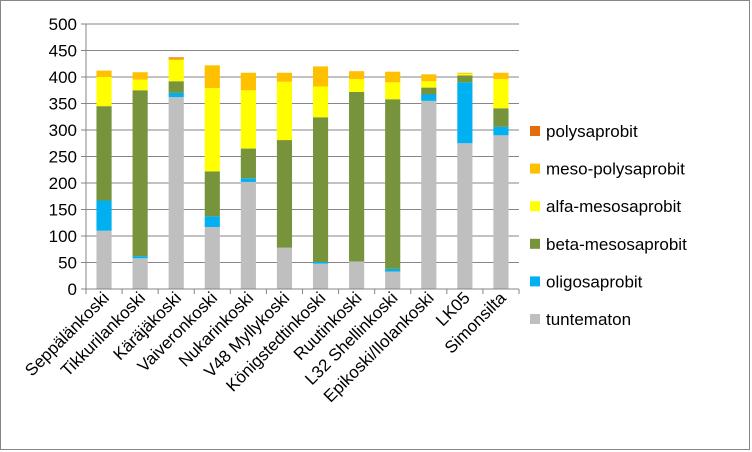  I want to click on y-tick-label: 500, so click(63, 24).